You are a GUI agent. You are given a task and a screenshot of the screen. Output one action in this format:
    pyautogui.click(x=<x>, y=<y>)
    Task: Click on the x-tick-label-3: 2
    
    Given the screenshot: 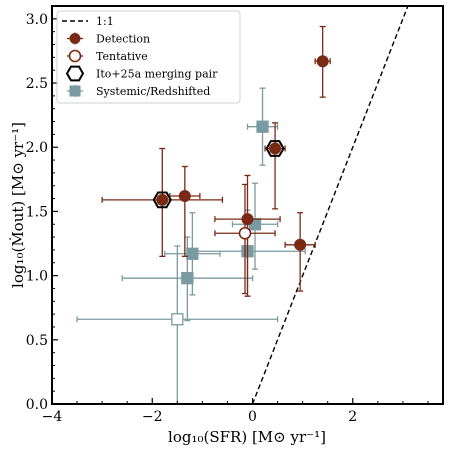 What is the action you would take?
    pyautogui.click(x=352, y=417)
    